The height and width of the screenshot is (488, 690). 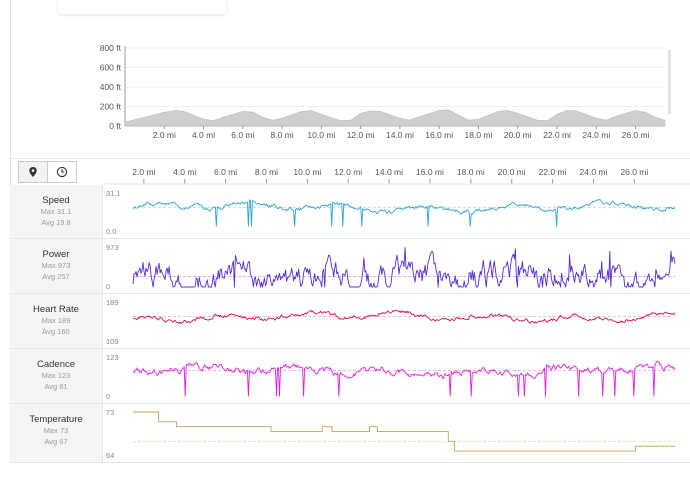 I want to click on y-min-label: 109, so click(x=112, y=341).